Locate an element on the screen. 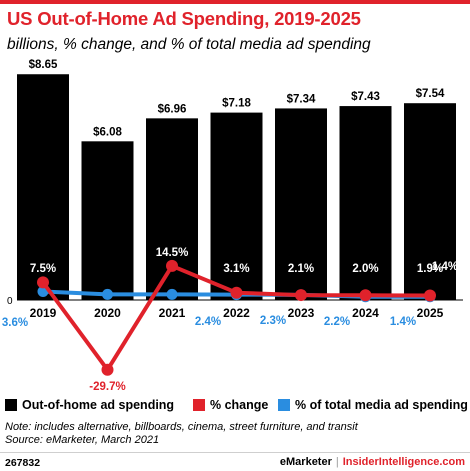 Image resolution: width=470 pixels, height=471 pixels. legend-item-change: % change is located at coordinates (230, 405).